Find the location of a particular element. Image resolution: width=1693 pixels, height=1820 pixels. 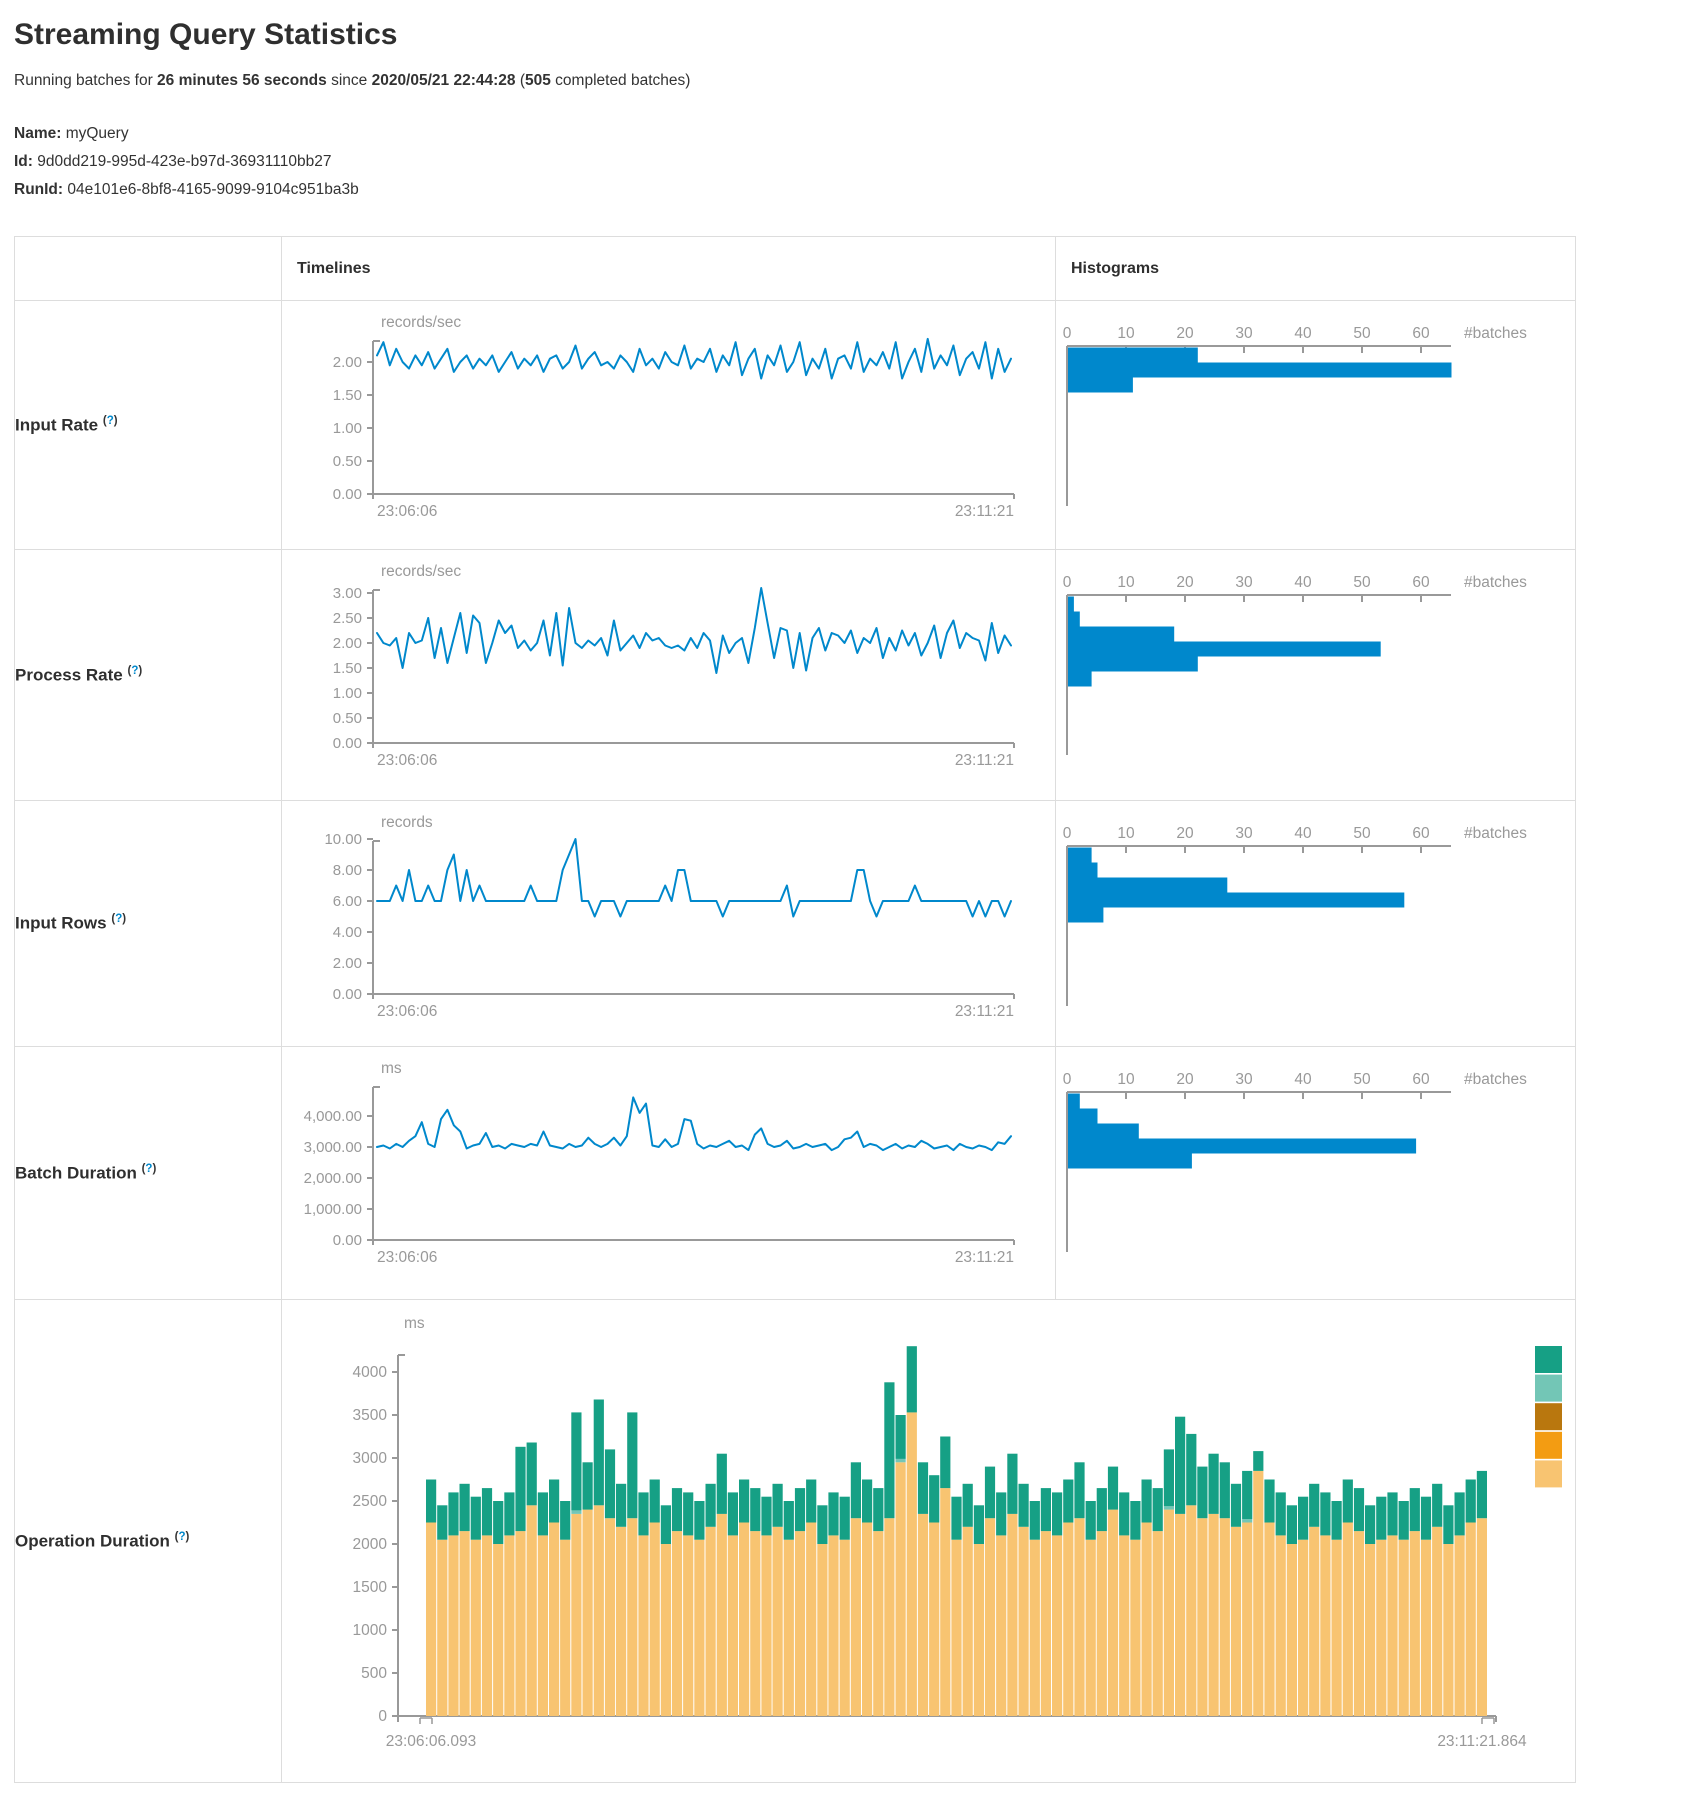

query-id-line: Id: 9d0dd219-995d-423e-b97d-36931110bb27 is located at coordinates (846, 162).